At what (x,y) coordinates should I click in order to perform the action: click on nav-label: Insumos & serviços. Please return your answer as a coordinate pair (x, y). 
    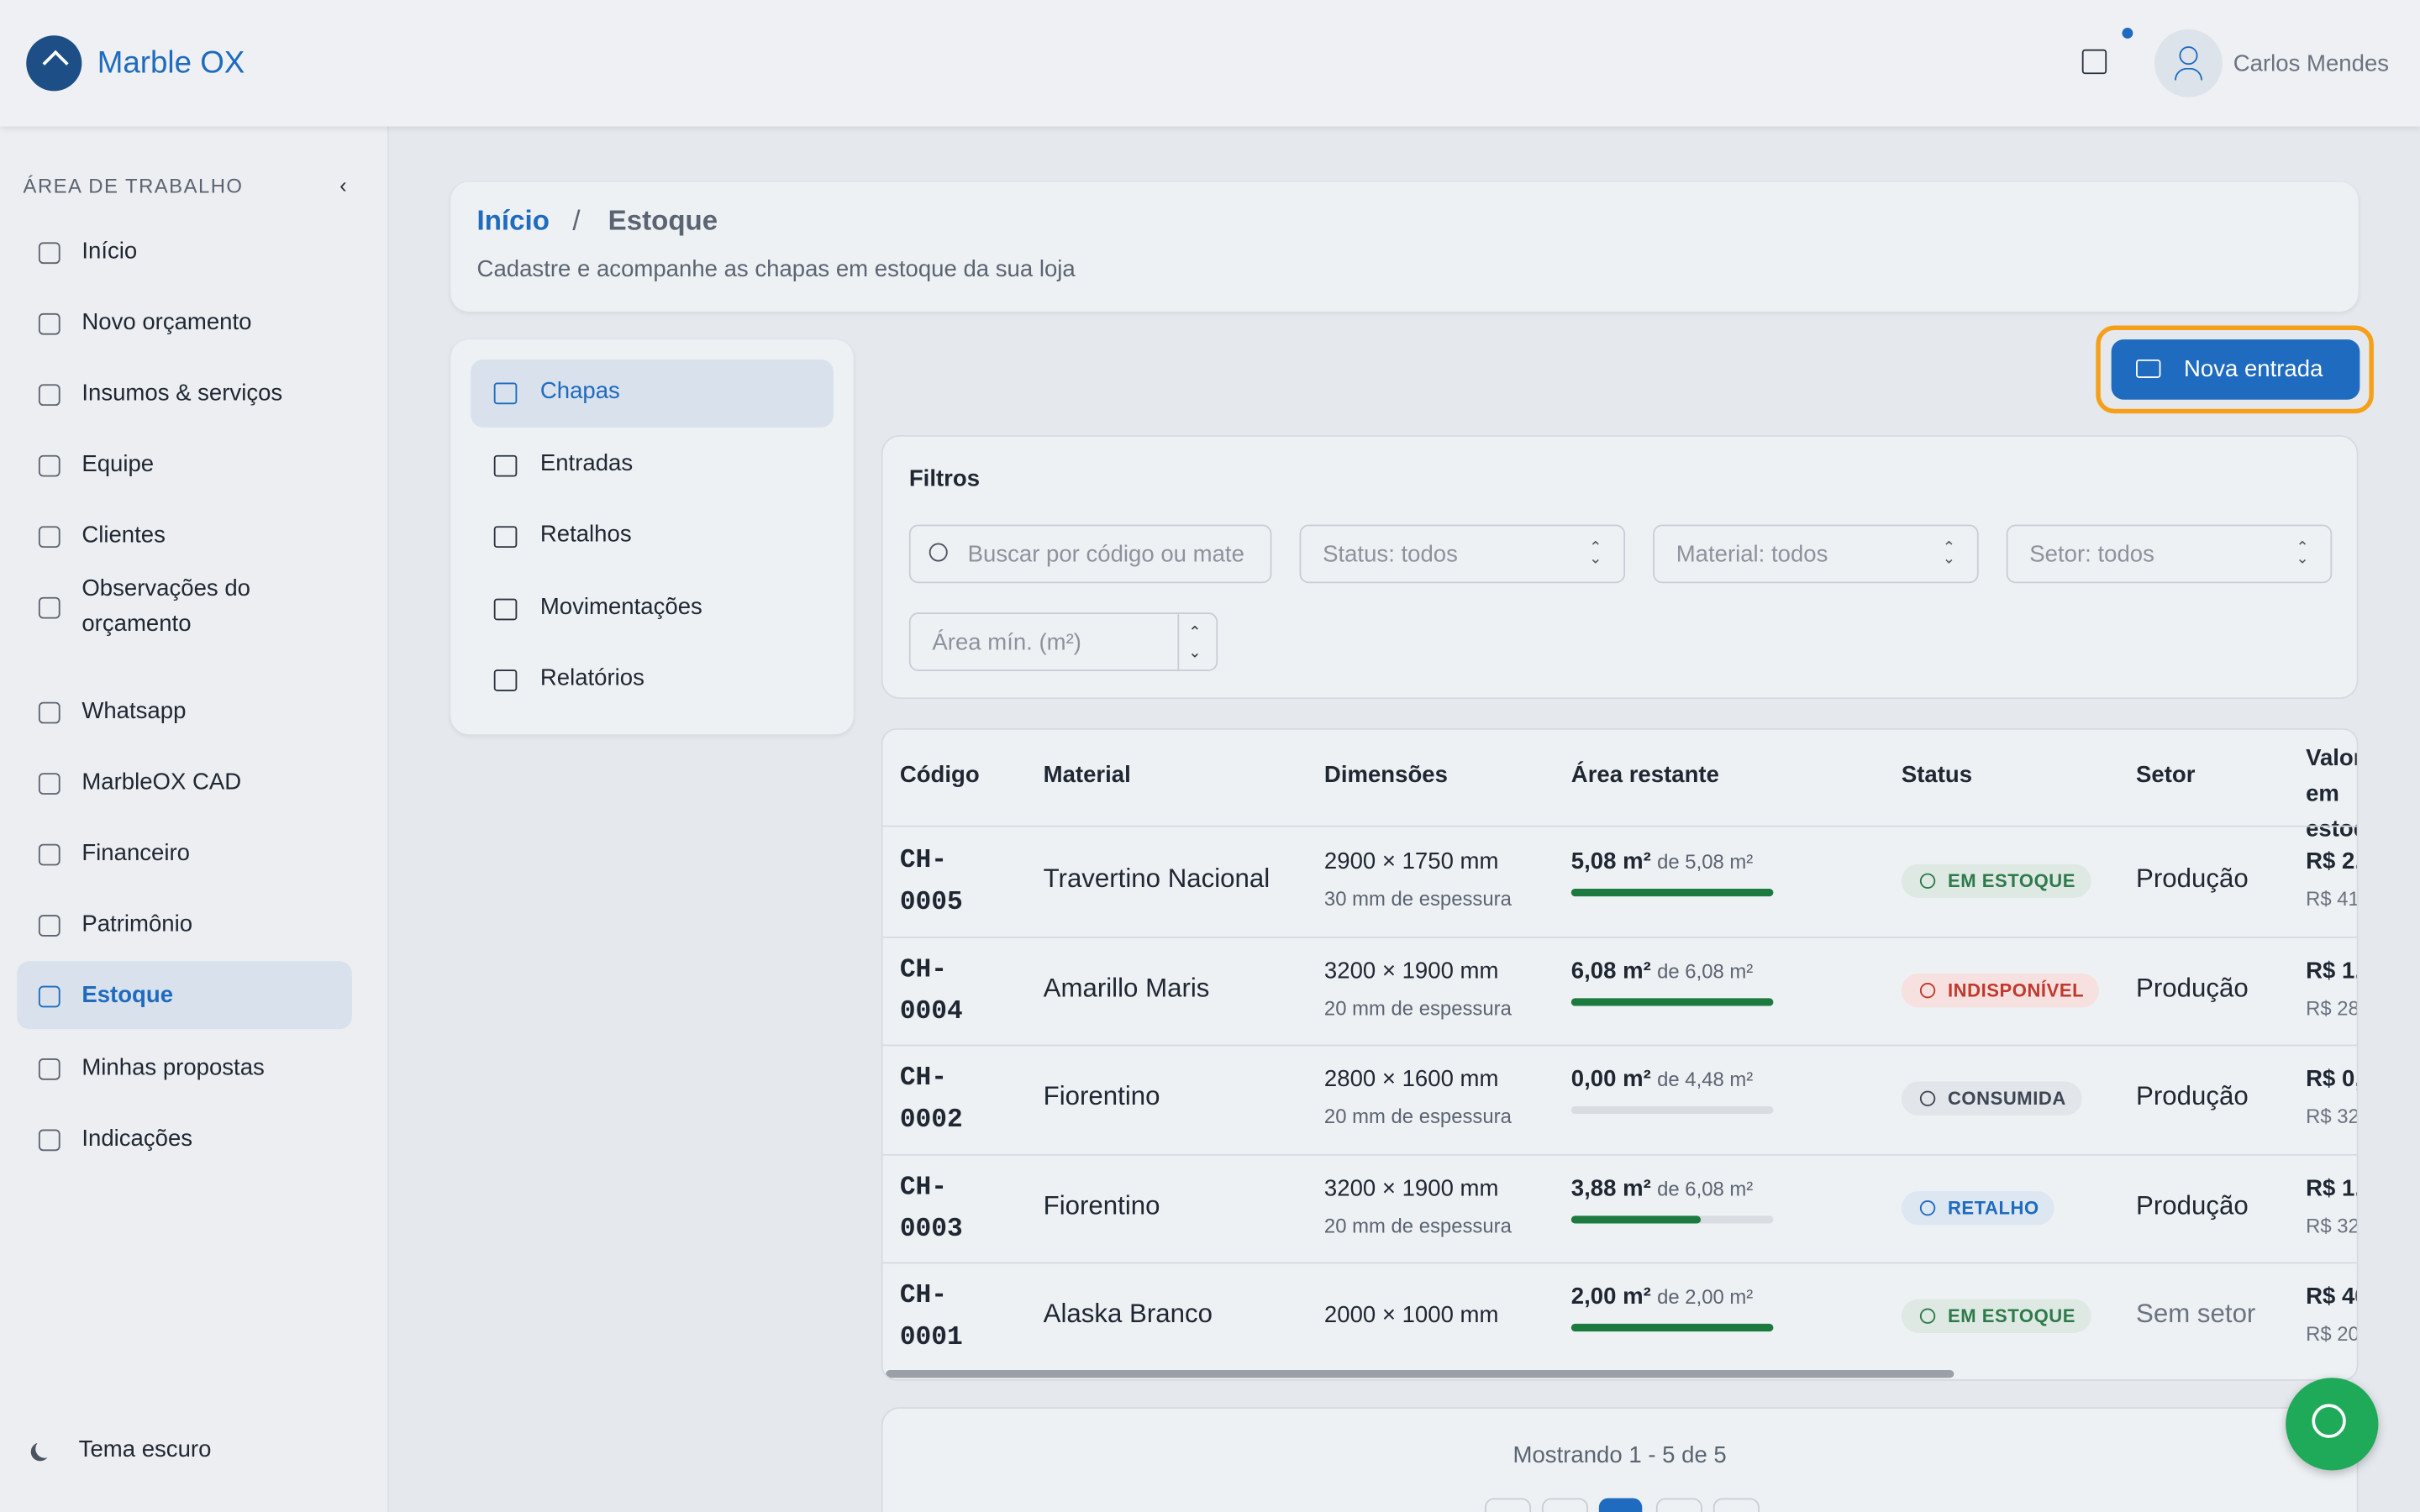
    Looking at the image, I should click on (182, 393).